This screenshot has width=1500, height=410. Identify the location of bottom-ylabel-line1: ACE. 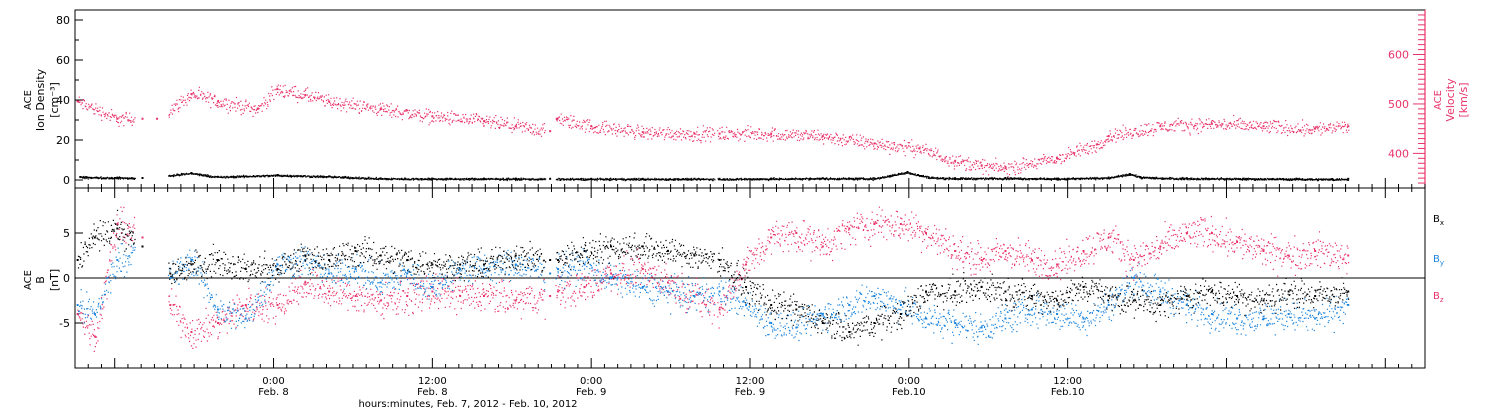
(28, 280).